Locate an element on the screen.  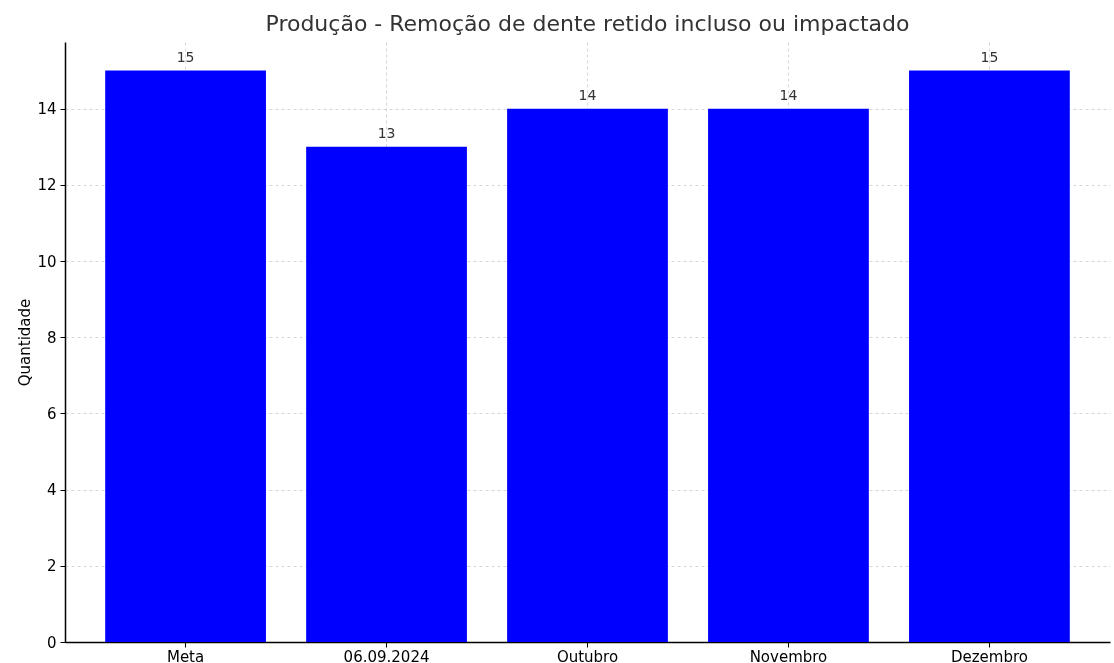
y-tick-label: 0 is located at coordinates (51, 642).